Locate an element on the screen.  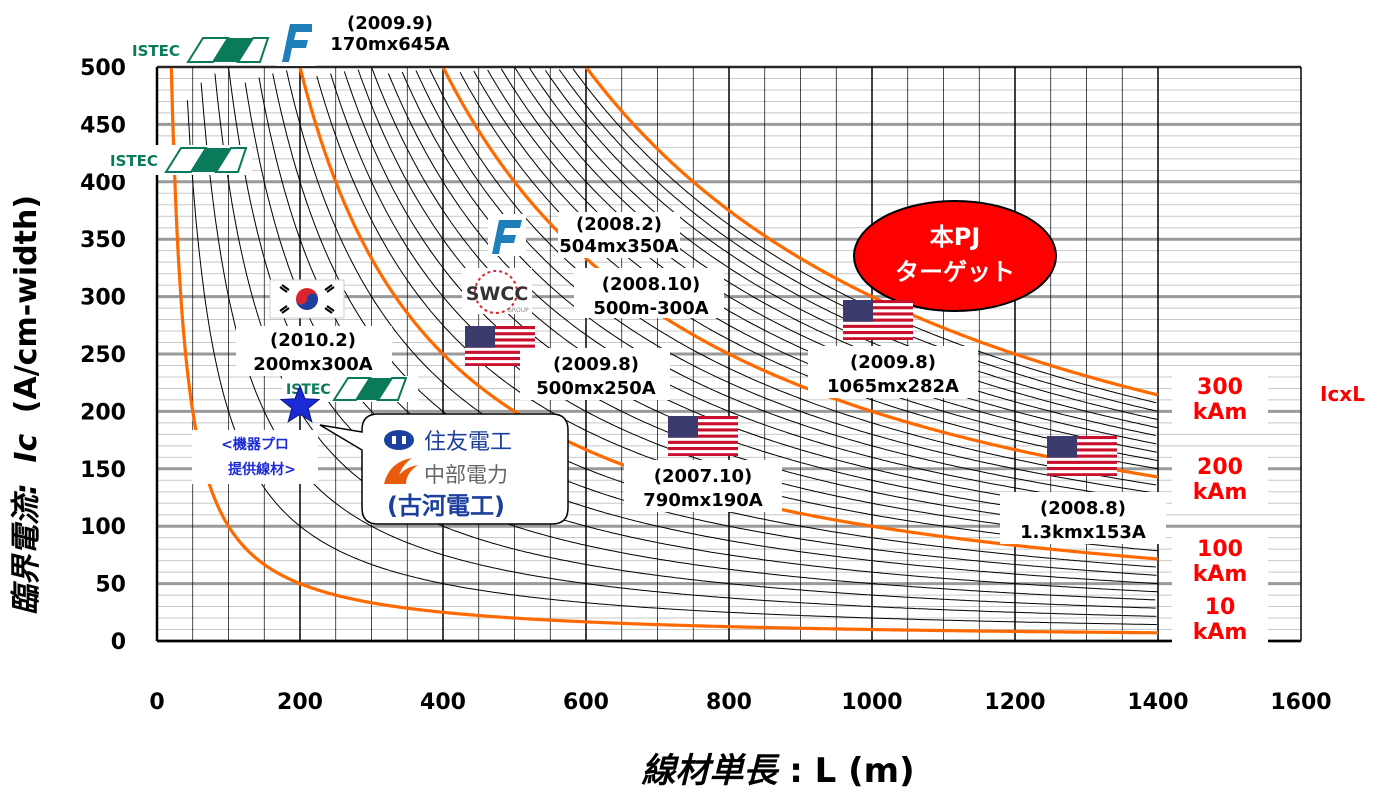
istec-logo-top: ISTEC is located at coordinates (202, 50).